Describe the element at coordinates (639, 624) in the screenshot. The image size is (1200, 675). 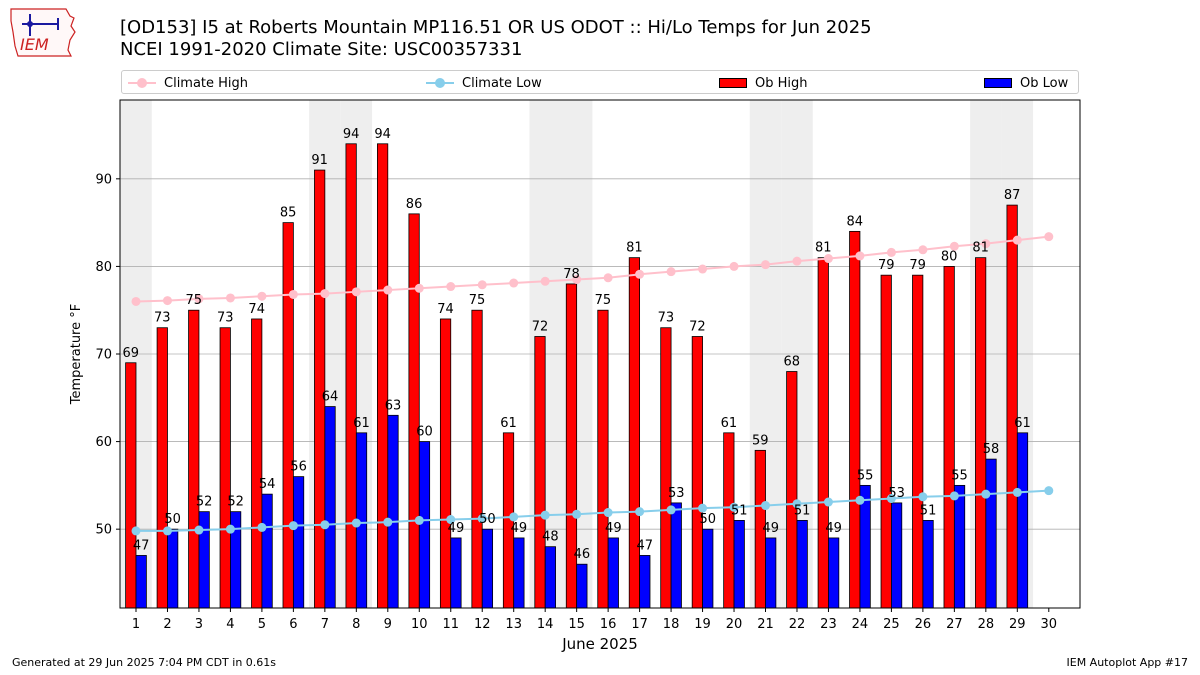
I see `x-tick-label: 17` at that location.